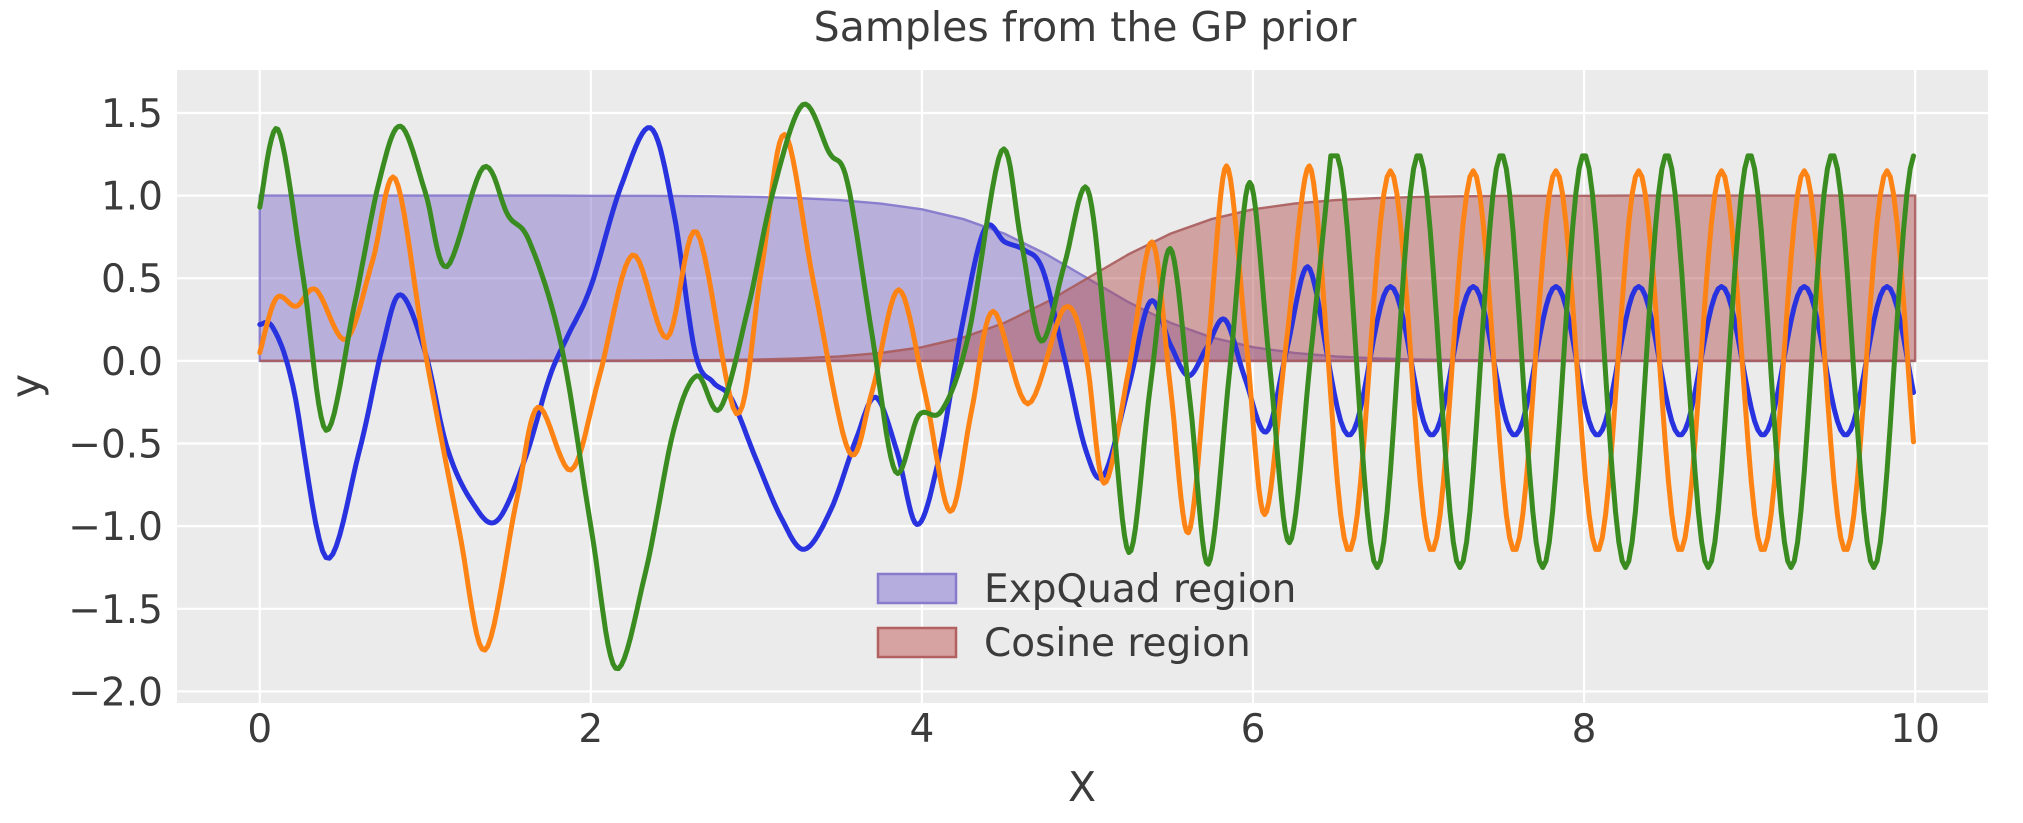 The height and width of the screenshot is (823, 2023). I want to click on y-tick-label: 0.5, so click(132, 279).